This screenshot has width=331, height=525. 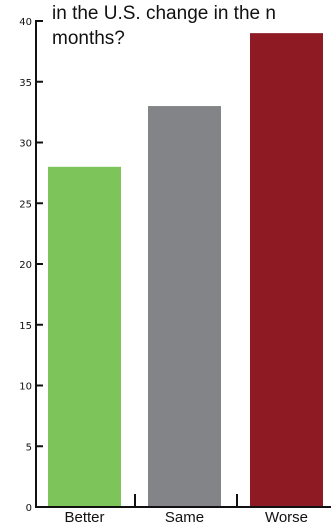 What do you see at coordinates (25, 204) in the screenshot?
I see `y-tick-label-25: 25` at bounding box center [25, 204].